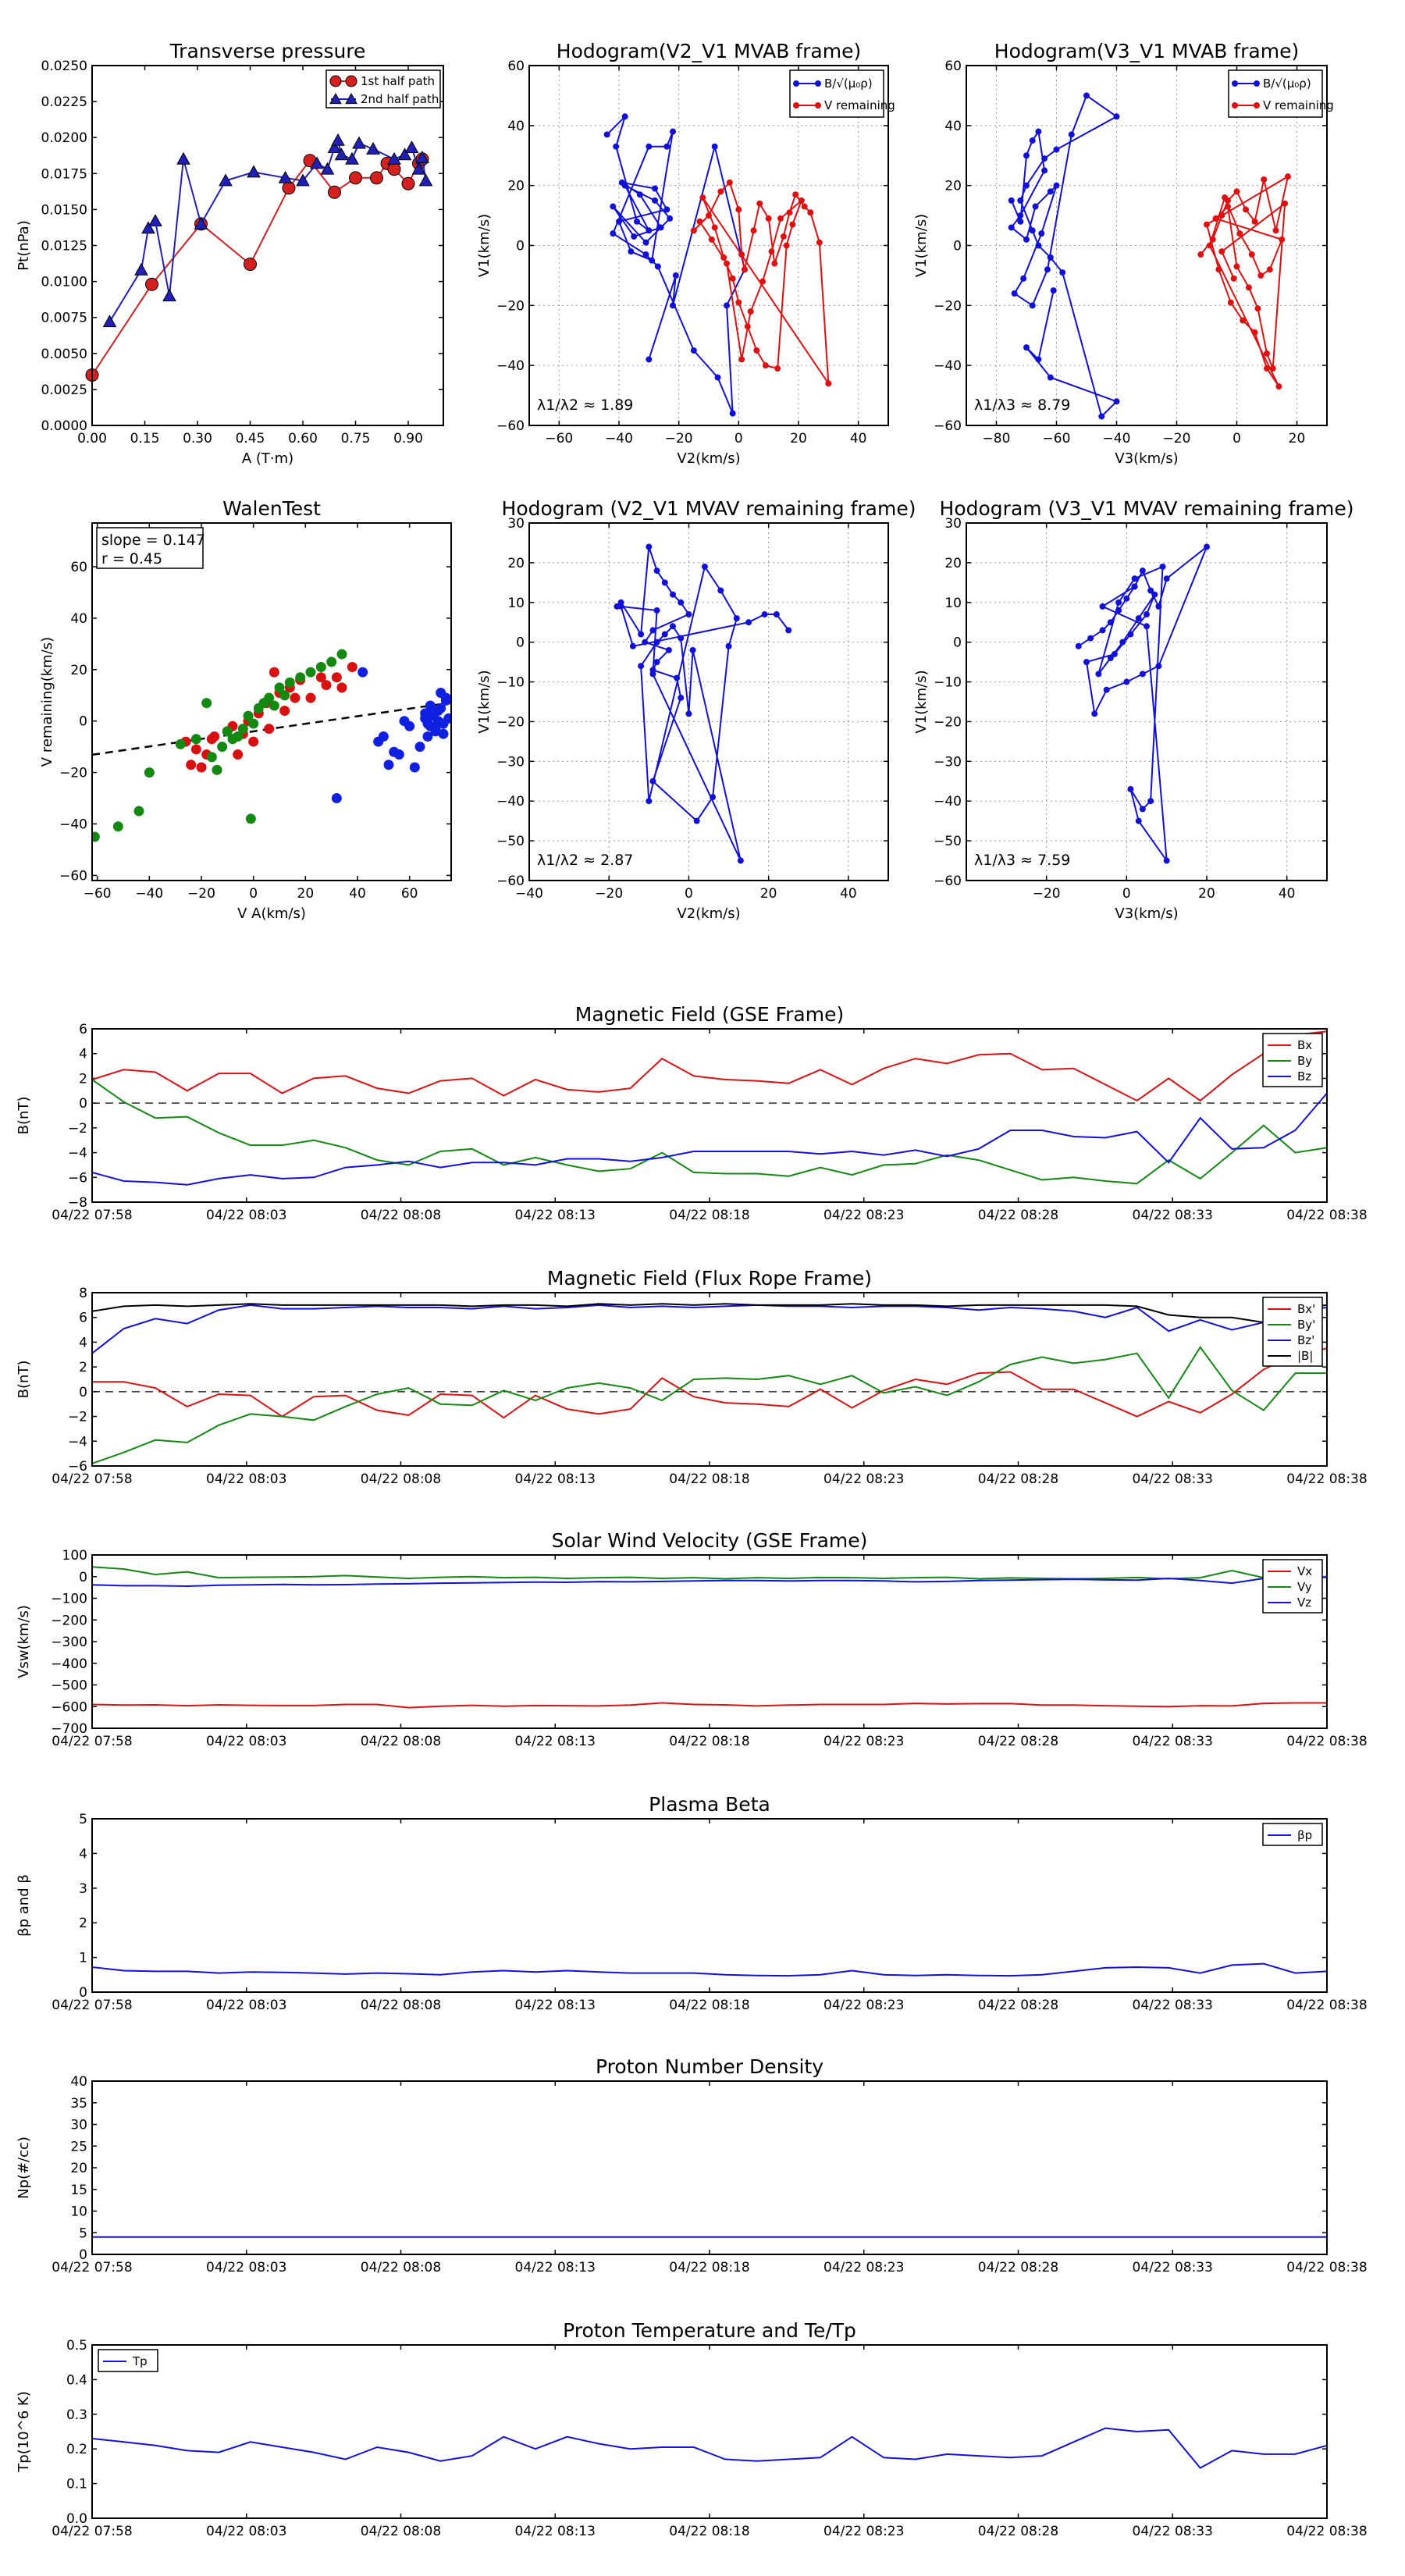 Image resolution: width=1405 pixels, height=2576 pixels. What do you see at coordinates (246, 1479) in the screenshot?
I see `time-tick-label: 04/22 08:03` at bounding box center [246, 1479].